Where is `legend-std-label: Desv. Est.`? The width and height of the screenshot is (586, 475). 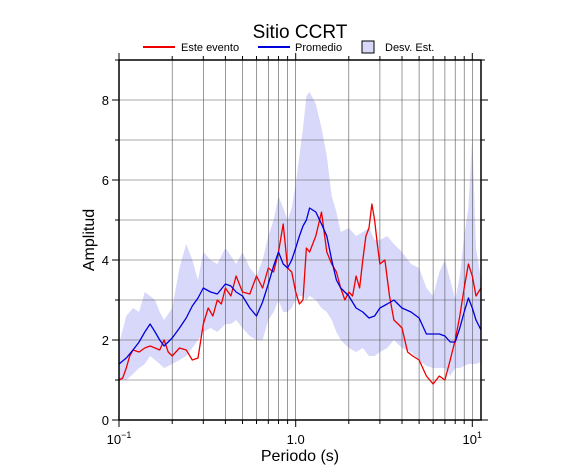 legend-std-label: Desv. Est. is located at coordinates (409, 48).